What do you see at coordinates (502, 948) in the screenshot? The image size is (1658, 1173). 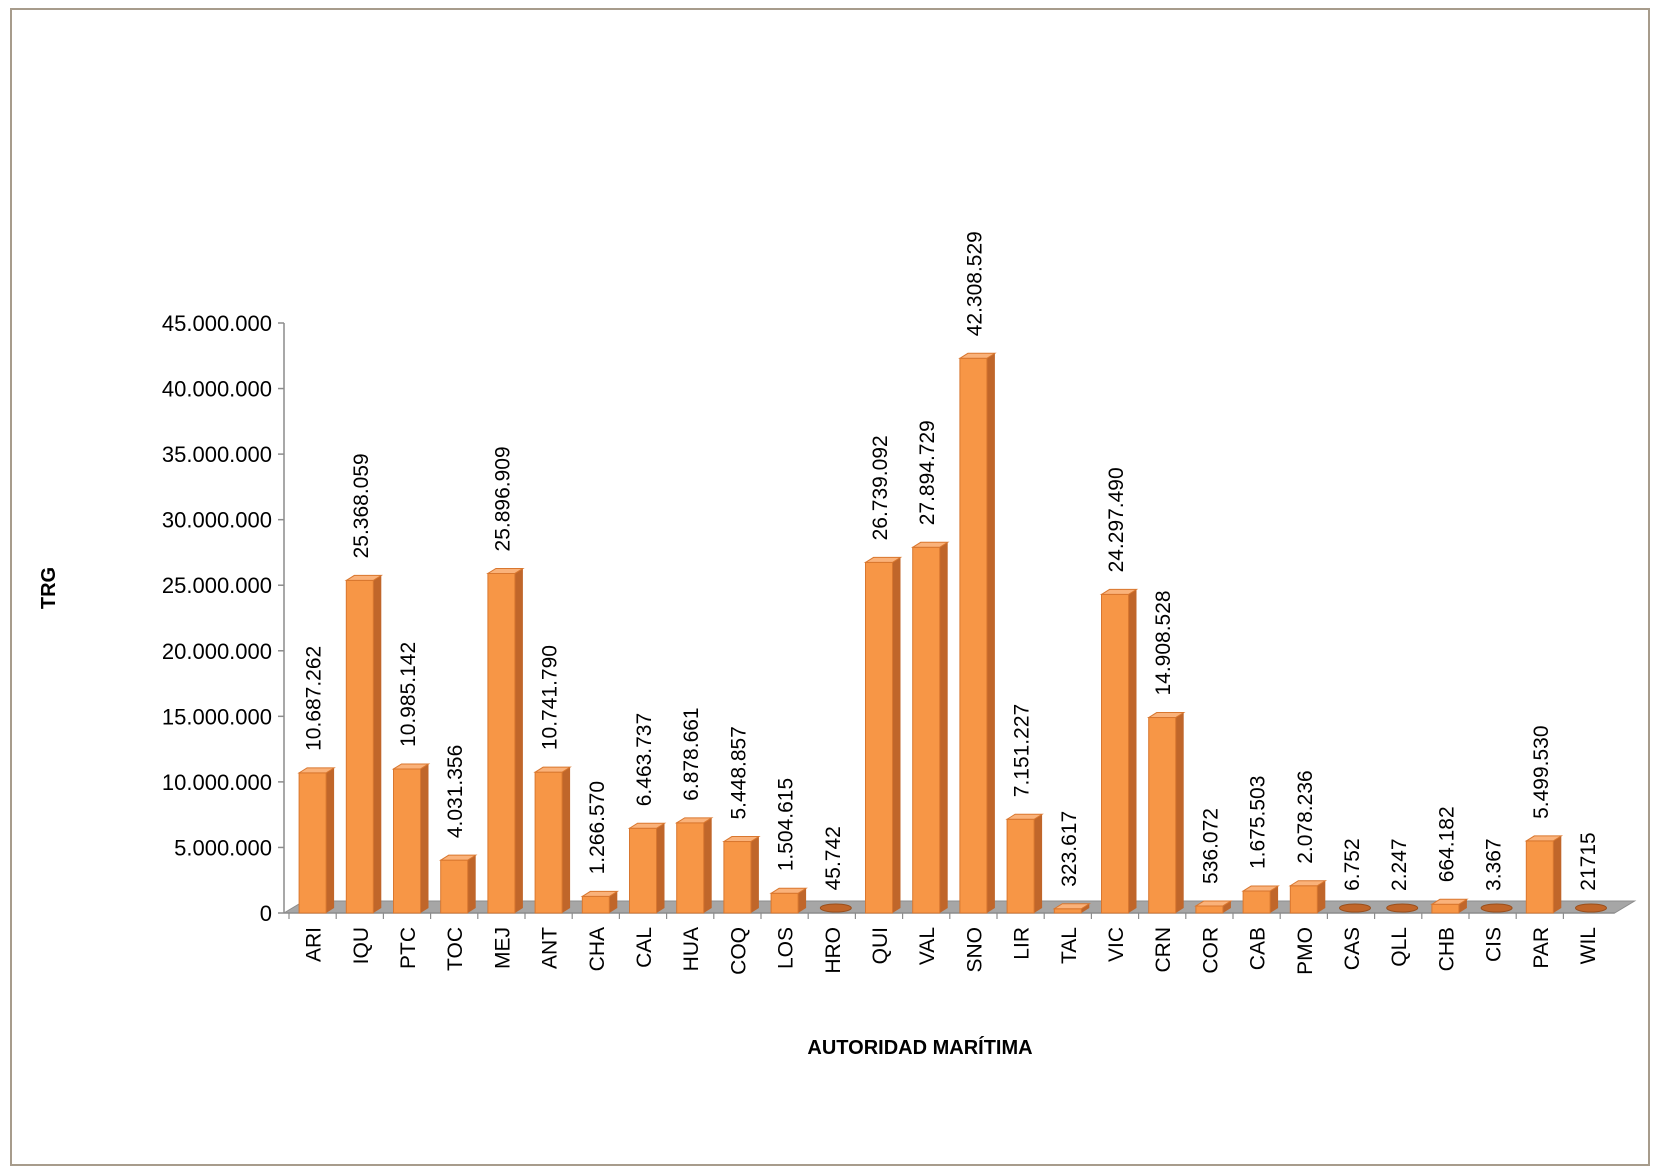 I see `category-label: MEJ` at bounding box center [502, 948].